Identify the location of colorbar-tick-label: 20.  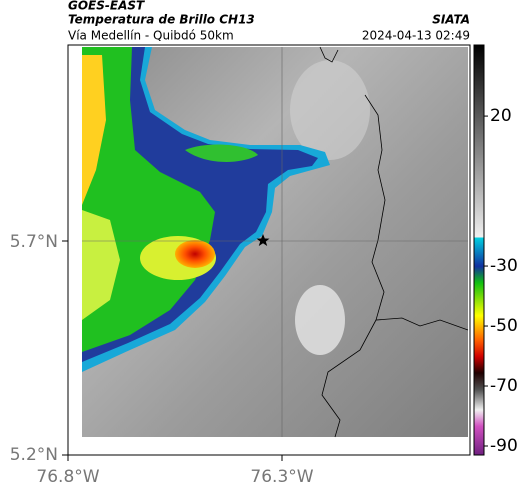
(501, 116).